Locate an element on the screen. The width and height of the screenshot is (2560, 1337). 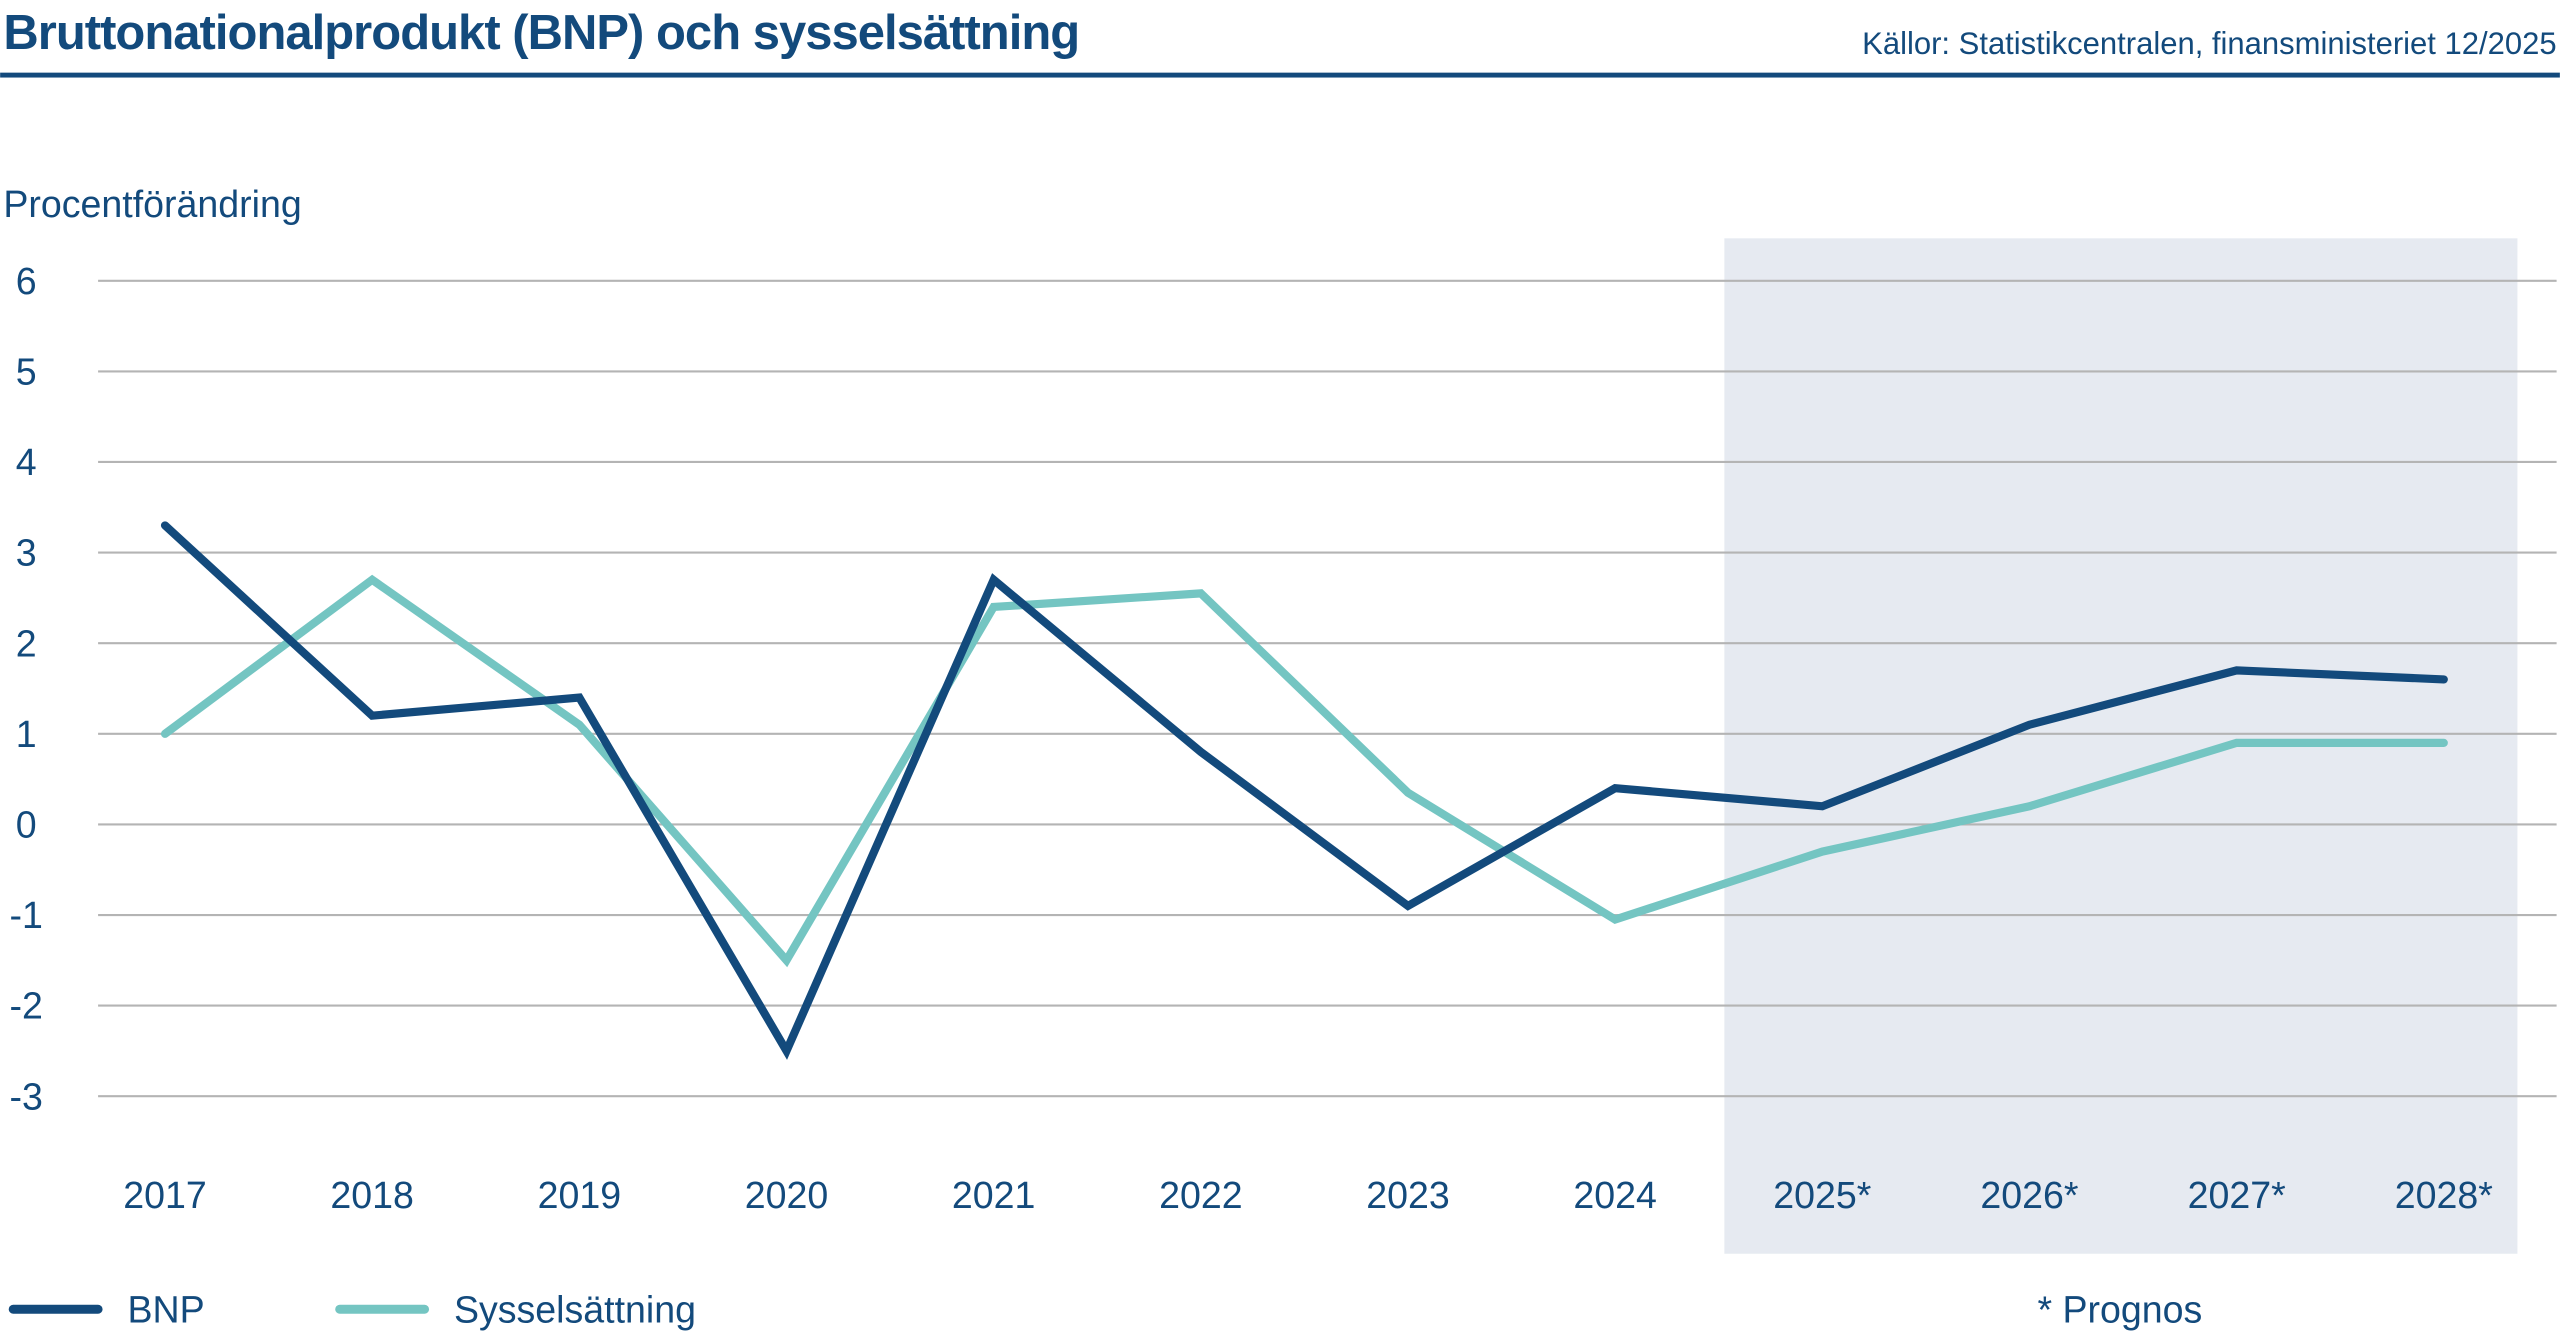
y-tick-label: 4 is located at coordinates (26, 462).